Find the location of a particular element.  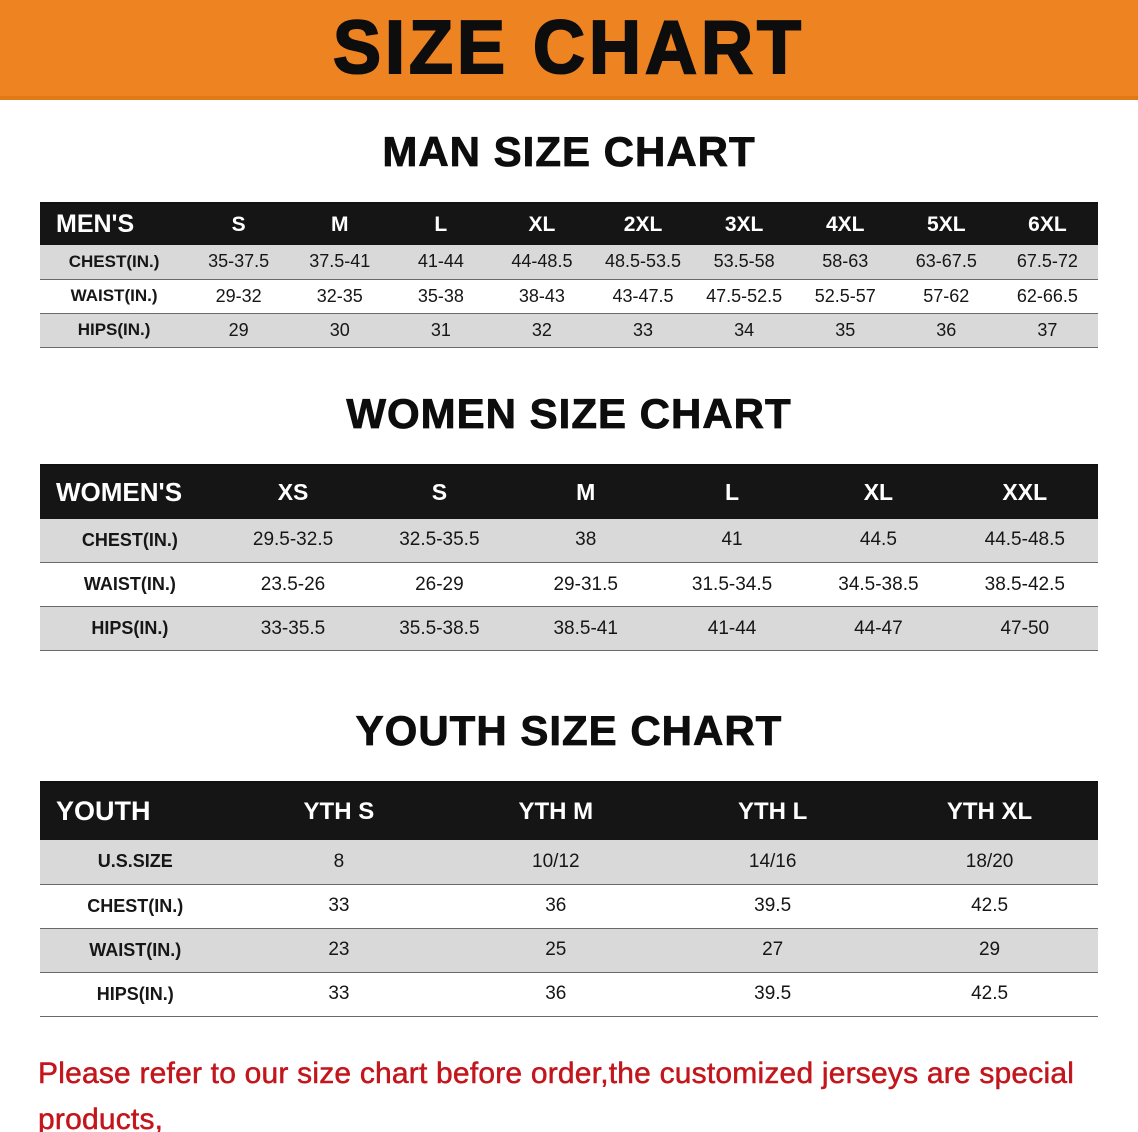

value-cell: 29.5-32.5 is located at coordinates (293, 540).